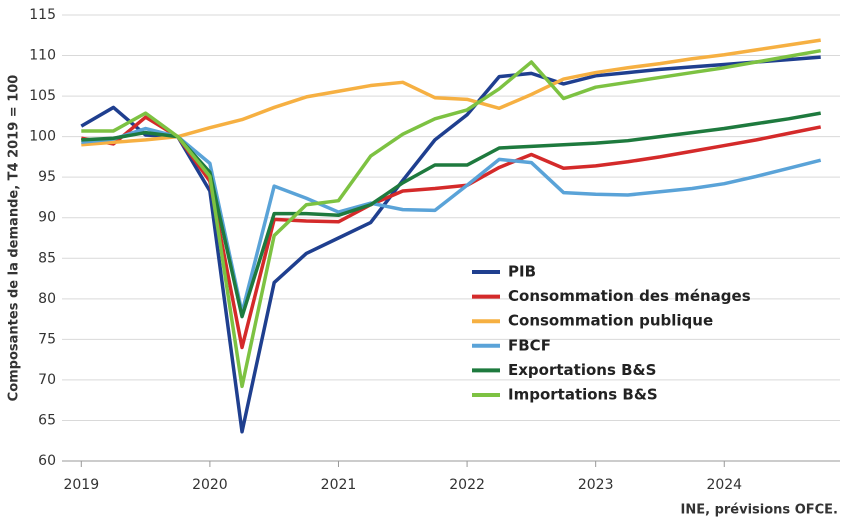 This screenshot has width=844, height=521. Describe the element at coordinates (47, 420) in the screenshot. I see `y-tick-label: 65` at that location.